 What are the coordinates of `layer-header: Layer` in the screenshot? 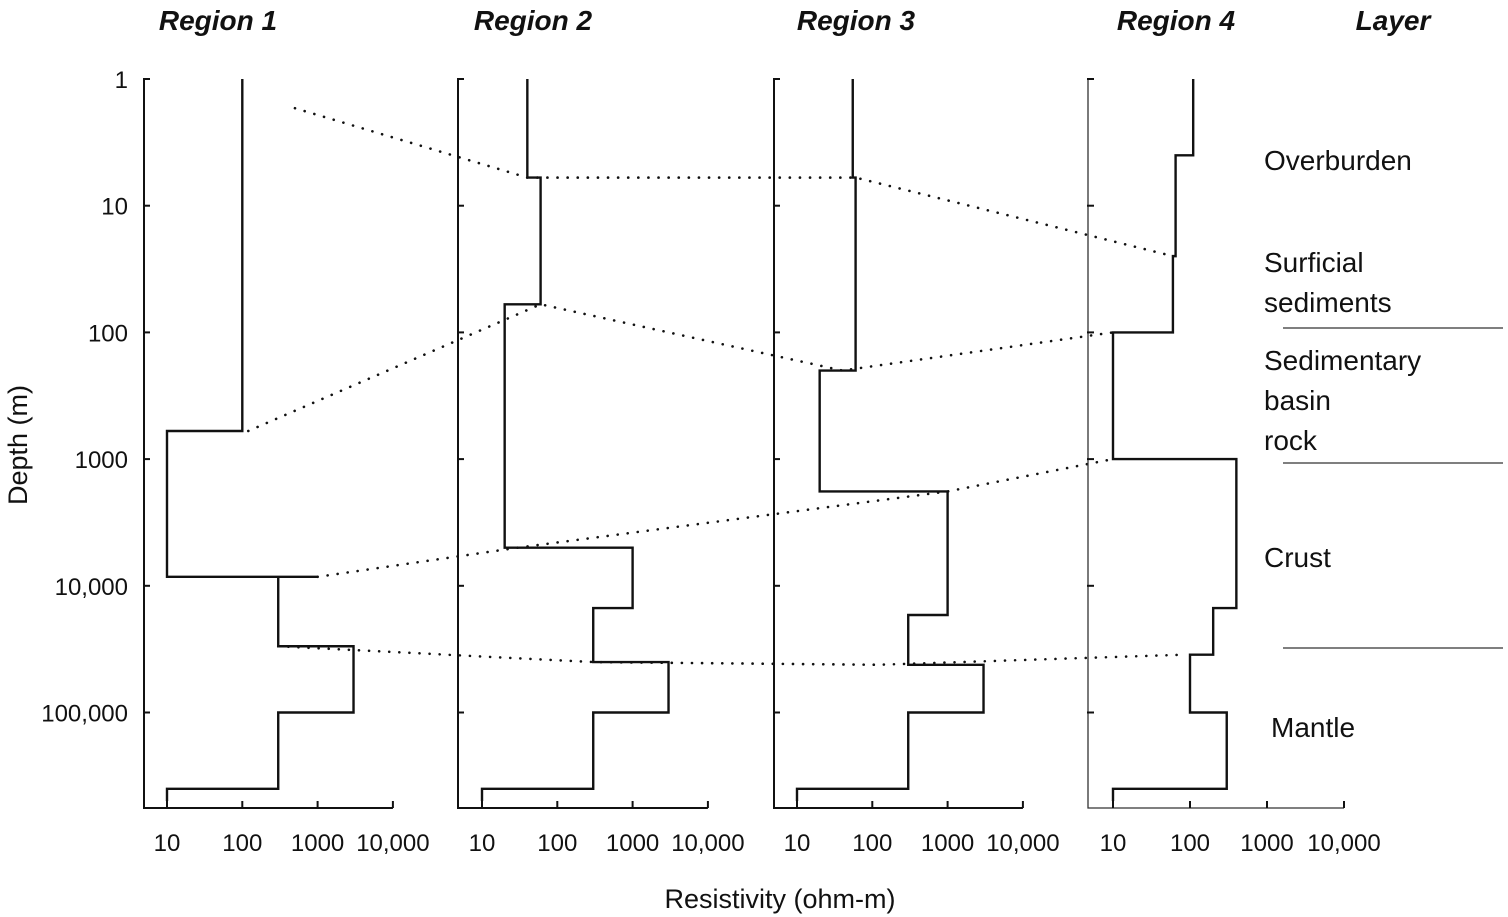 It's located at (1394, 20).